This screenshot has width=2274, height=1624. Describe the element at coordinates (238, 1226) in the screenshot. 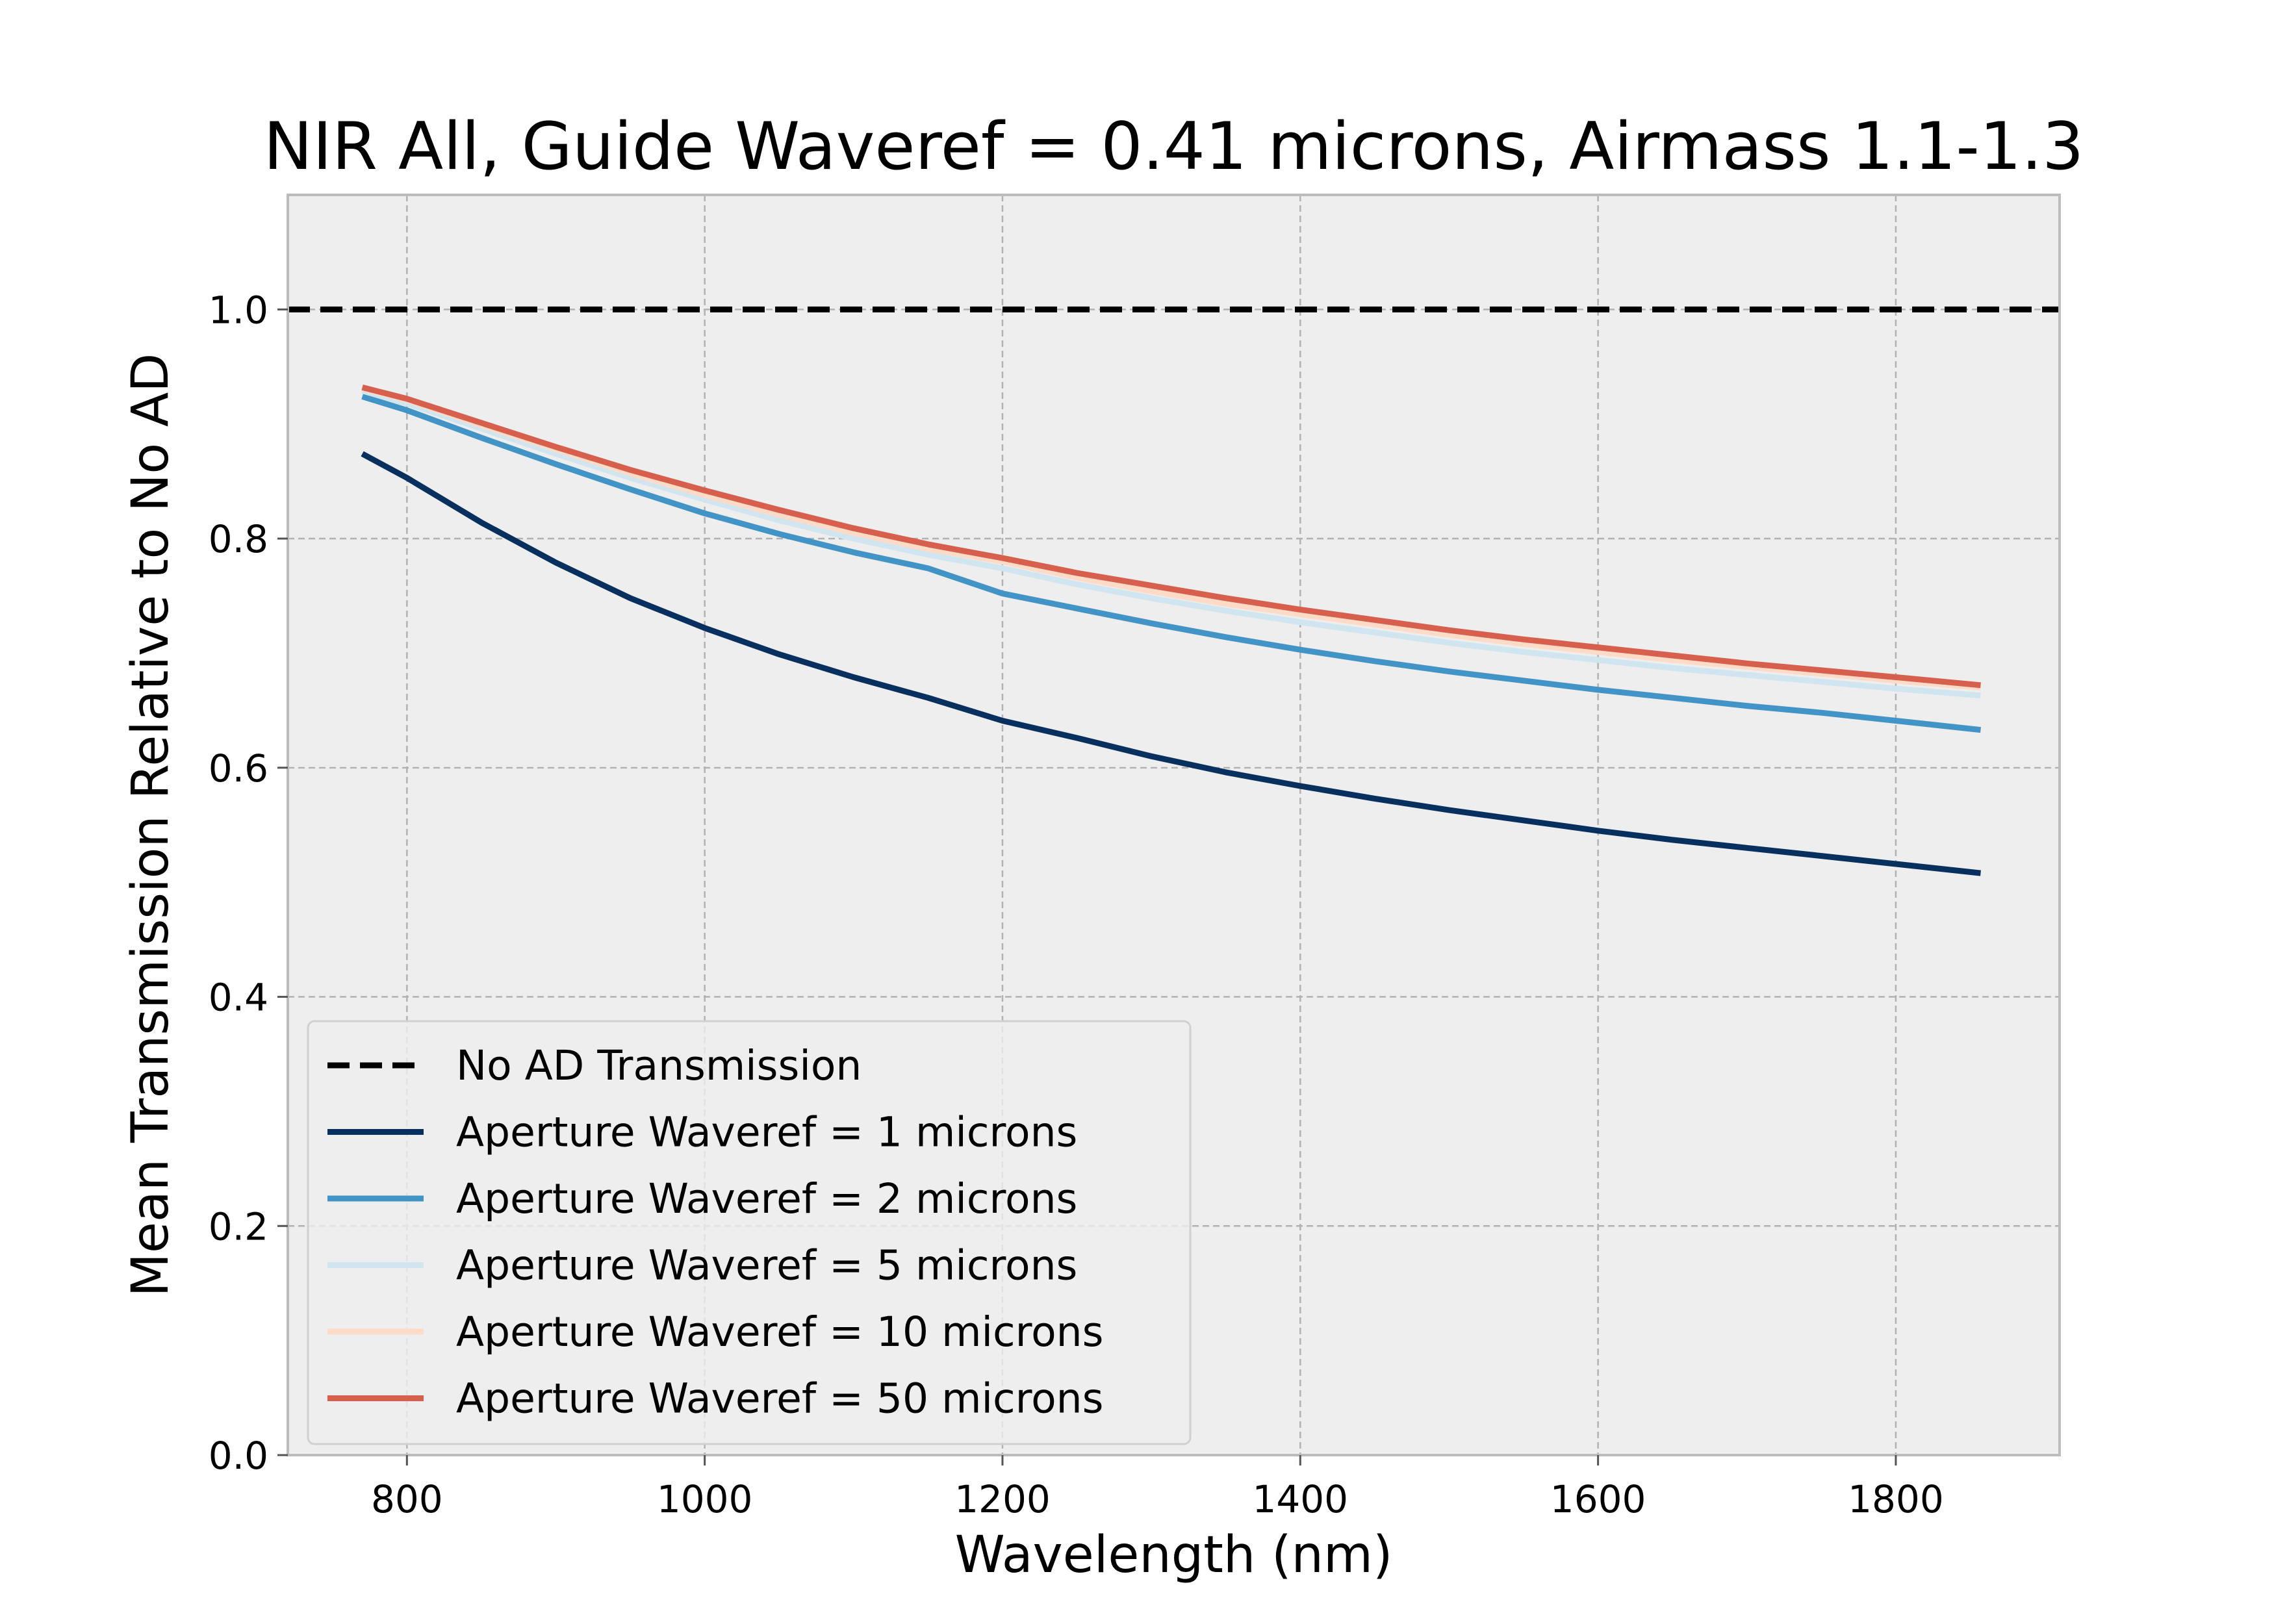

I see `y-tick-label: 0.2` at that location.